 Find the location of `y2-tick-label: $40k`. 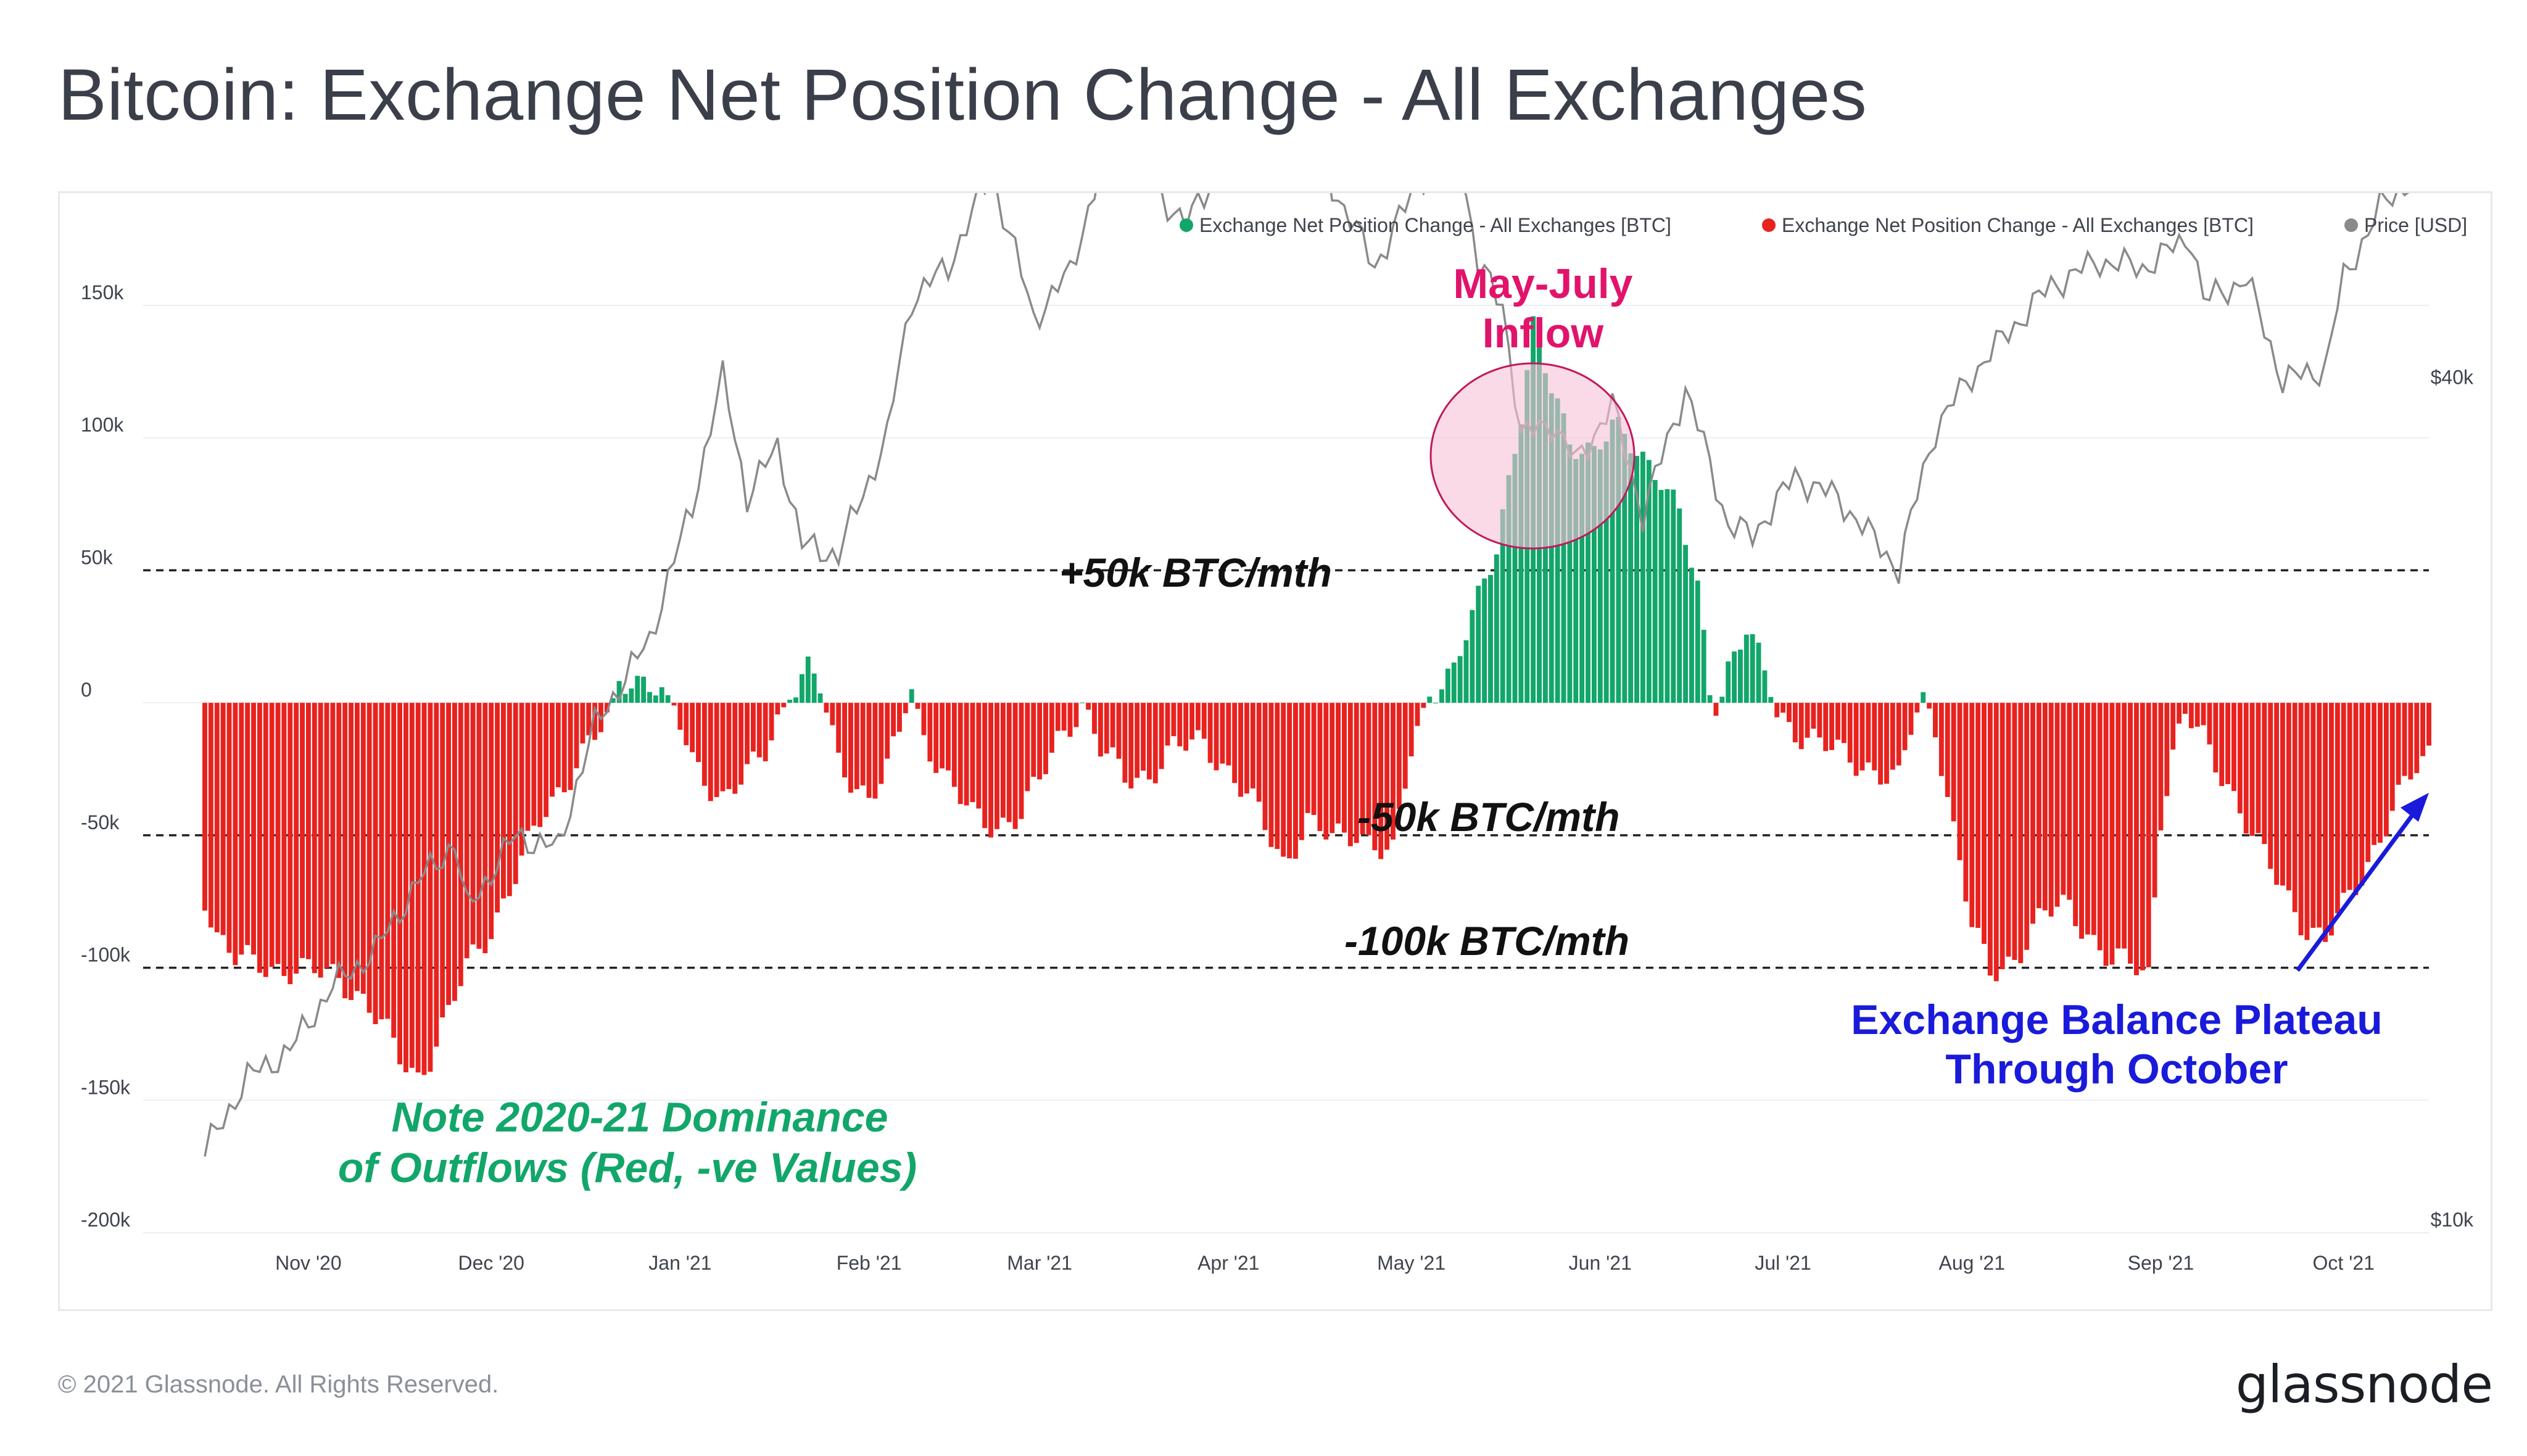

y2-tick-label: $40k is located at coordinates (2452, 377).